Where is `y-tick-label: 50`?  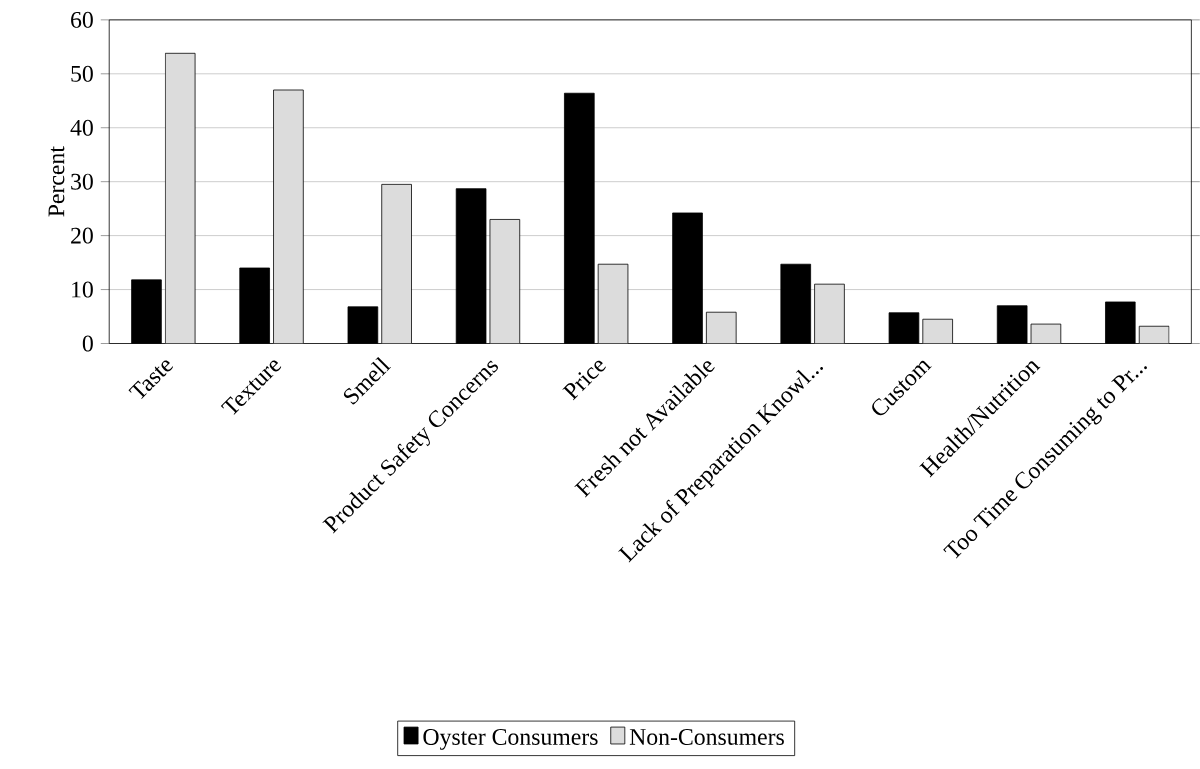 y-tick-label: 50 is located at coordinates (82, 73).